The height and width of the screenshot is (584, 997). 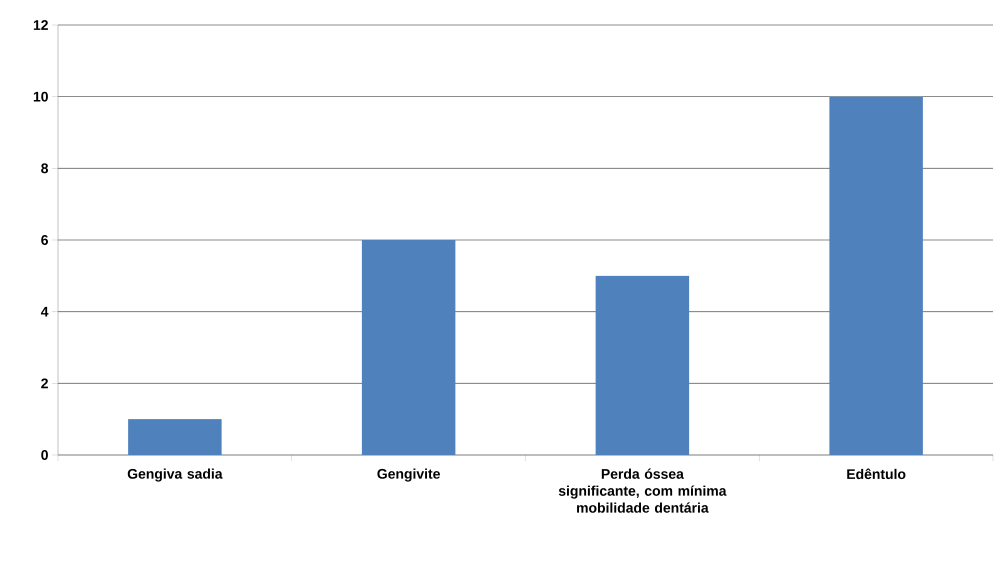 What do you see at coordinates (44, 311) in the screenshot?
I see `y-tick-label: 4` at bounding box center [44, 311].